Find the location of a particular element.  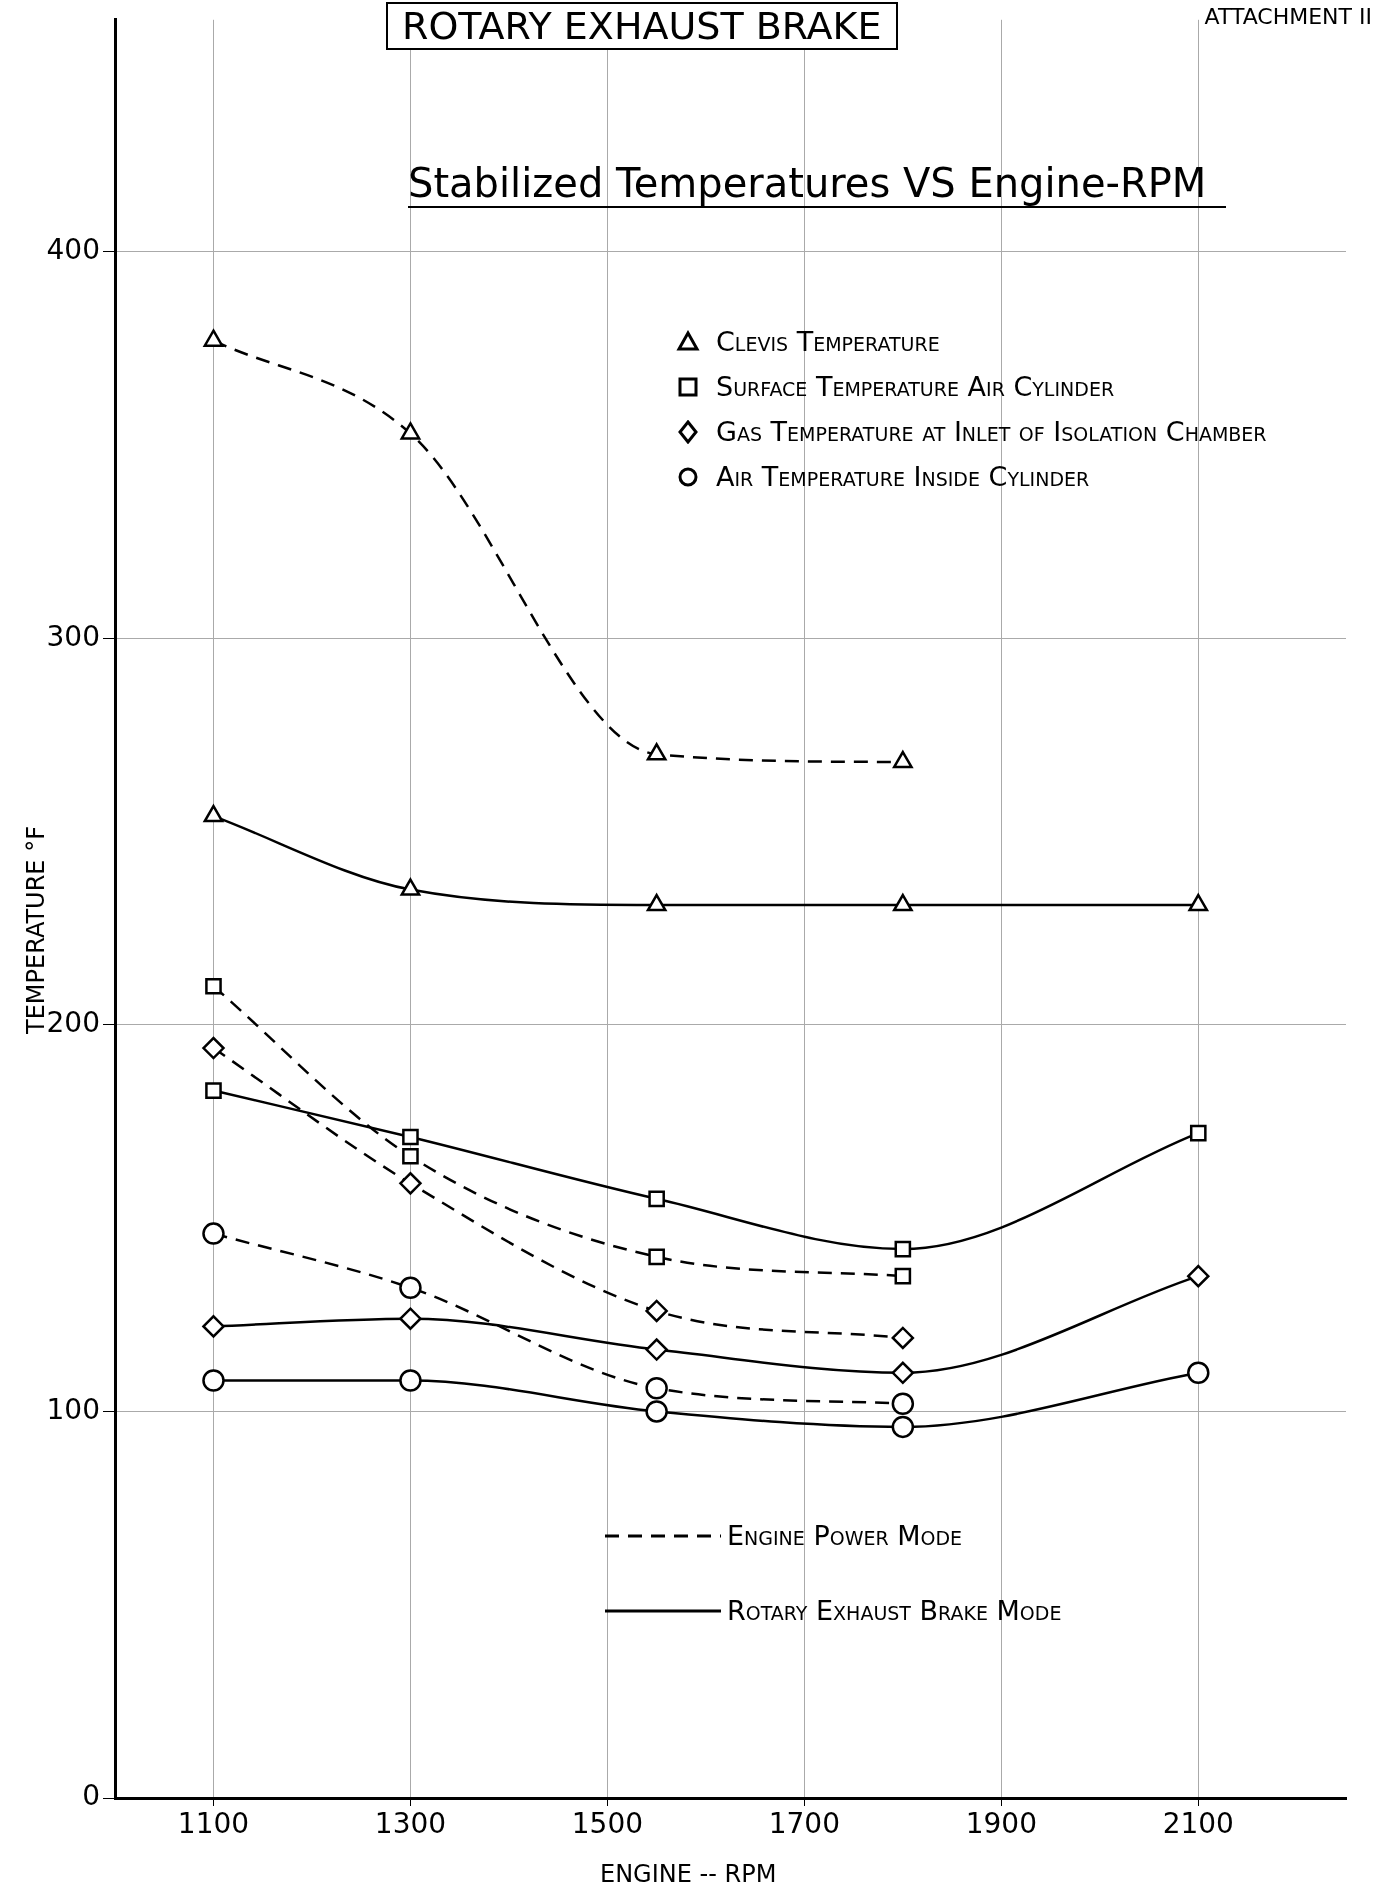

legend-label: Clevis Temperature is located at coordinates (828, 341).